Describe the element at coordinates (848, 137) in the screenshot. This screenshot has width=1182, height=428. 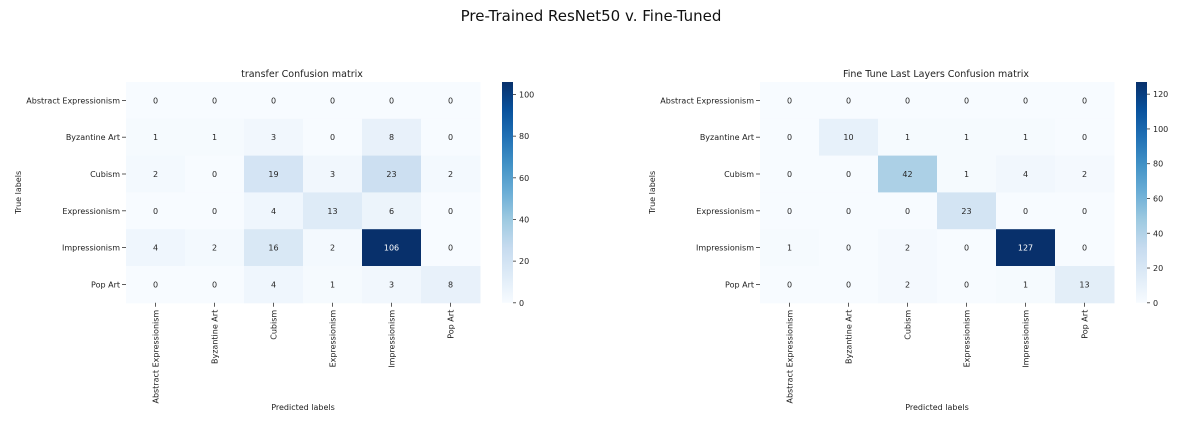
I see `cell-value-label: 10` at that location.